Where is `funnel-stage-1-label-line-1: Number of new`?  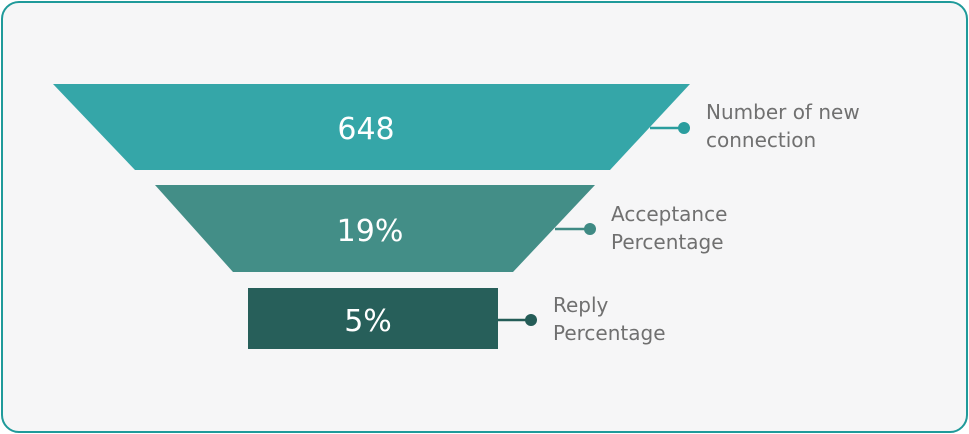 funnel-stage-1-label-line-1: Number of new is located at coordinates (783, 112).